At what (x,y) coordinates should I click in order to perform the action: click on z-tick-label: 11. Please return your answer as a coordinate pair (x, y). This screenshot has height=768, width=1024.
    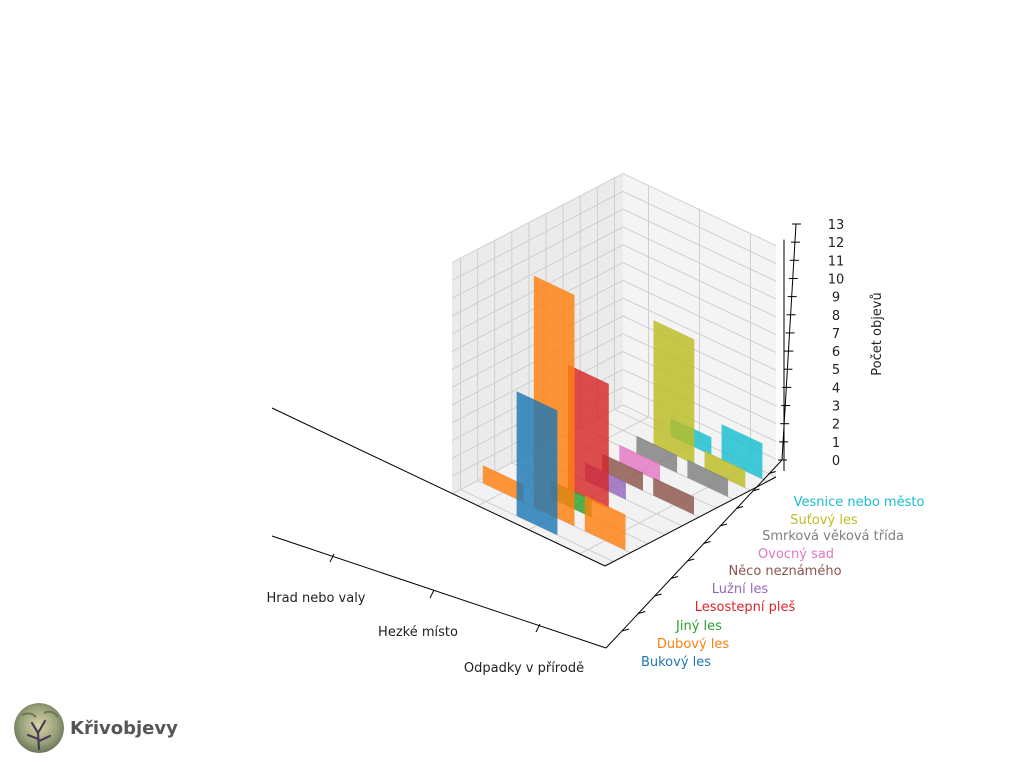
    Looking at the image, I should click on (836, 261).